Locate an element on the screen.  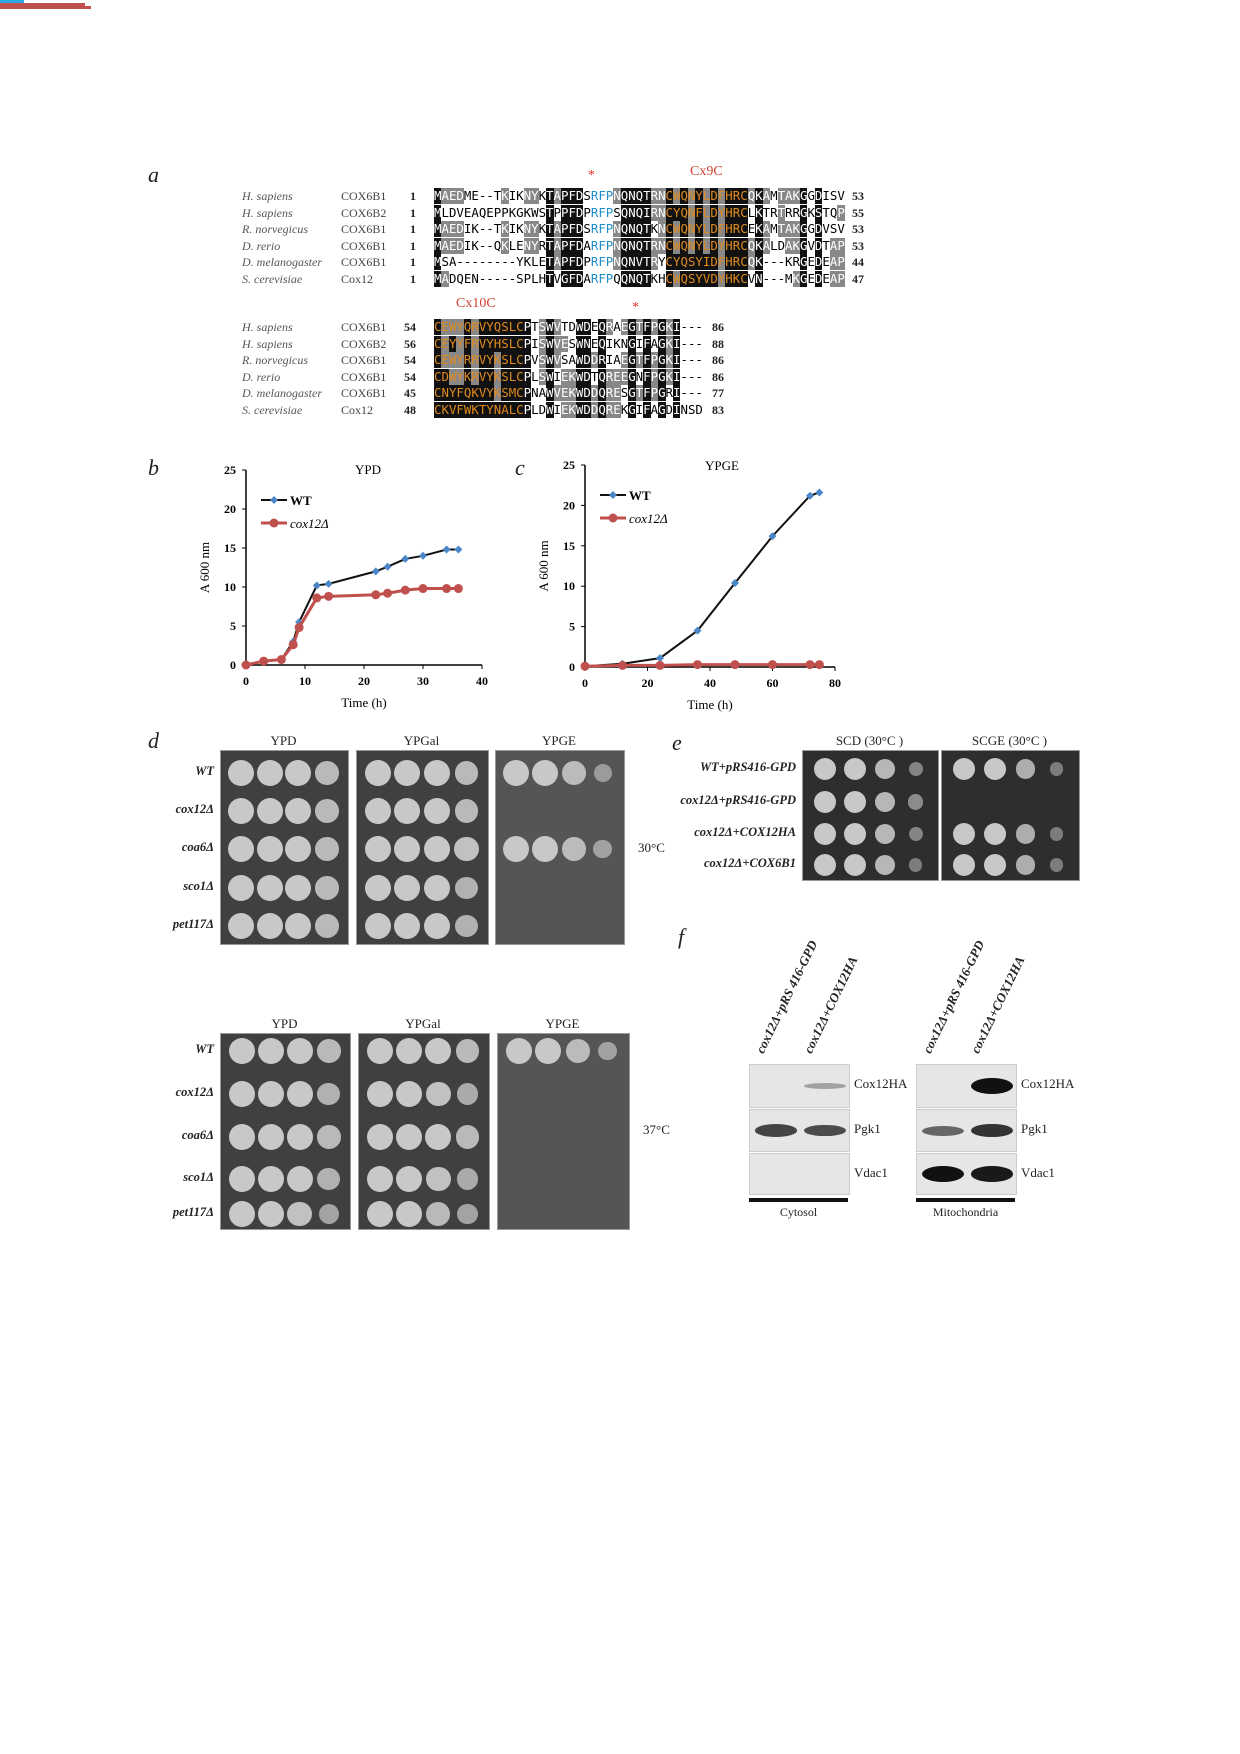
species-name: R. norvegicus is located at coordinates (275, 360).